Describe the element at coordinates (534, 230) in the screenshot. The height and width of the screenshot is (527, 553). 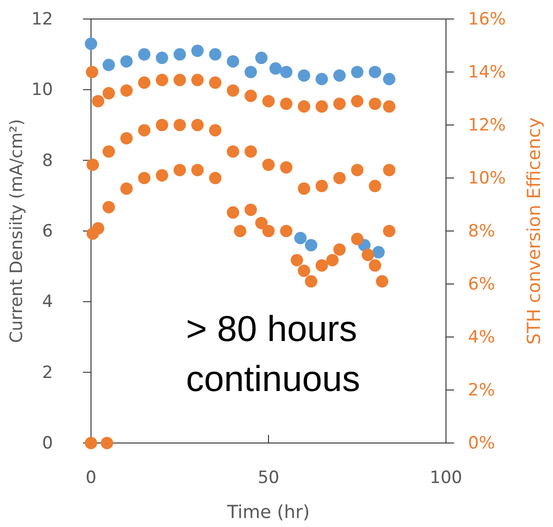
I see `y2-axis-title: STH conversion Efficency` at that location.